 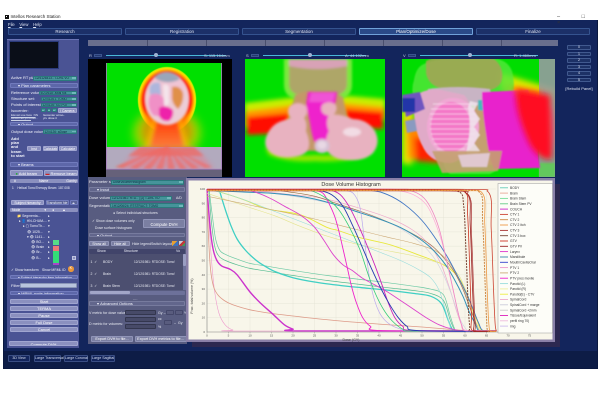 What do you see at coordinates (514, 273) in the screenshot?
I see `svg-text: PTV 2` at bounding box center [514, 273].